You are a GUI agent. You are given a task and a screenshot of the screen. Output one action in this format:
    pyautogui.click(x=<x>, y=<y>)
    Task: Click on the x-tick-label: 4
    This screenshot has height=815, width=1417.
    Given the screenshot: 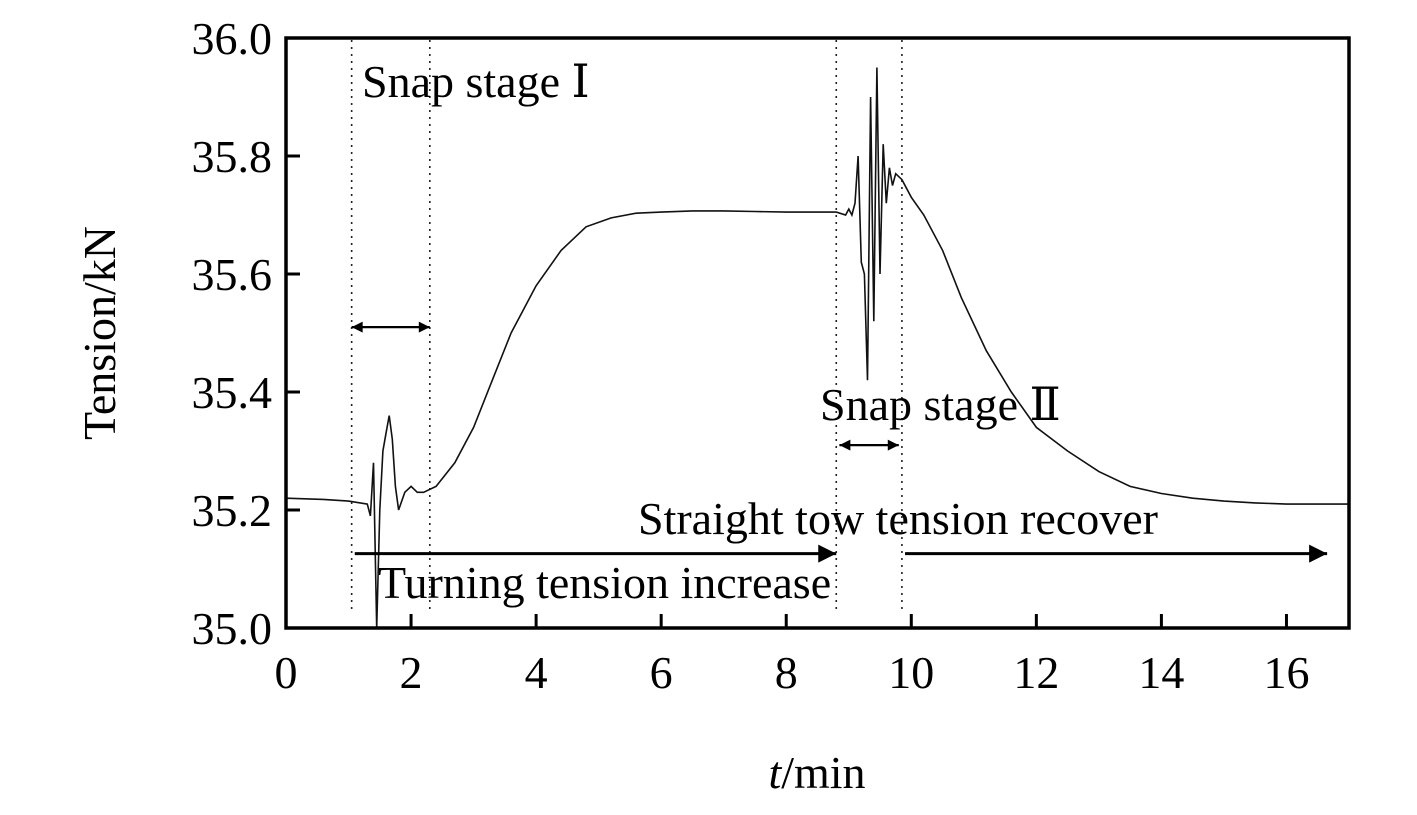 What is the action you would take?
    pyautogui.click(x=536, y=672)
    